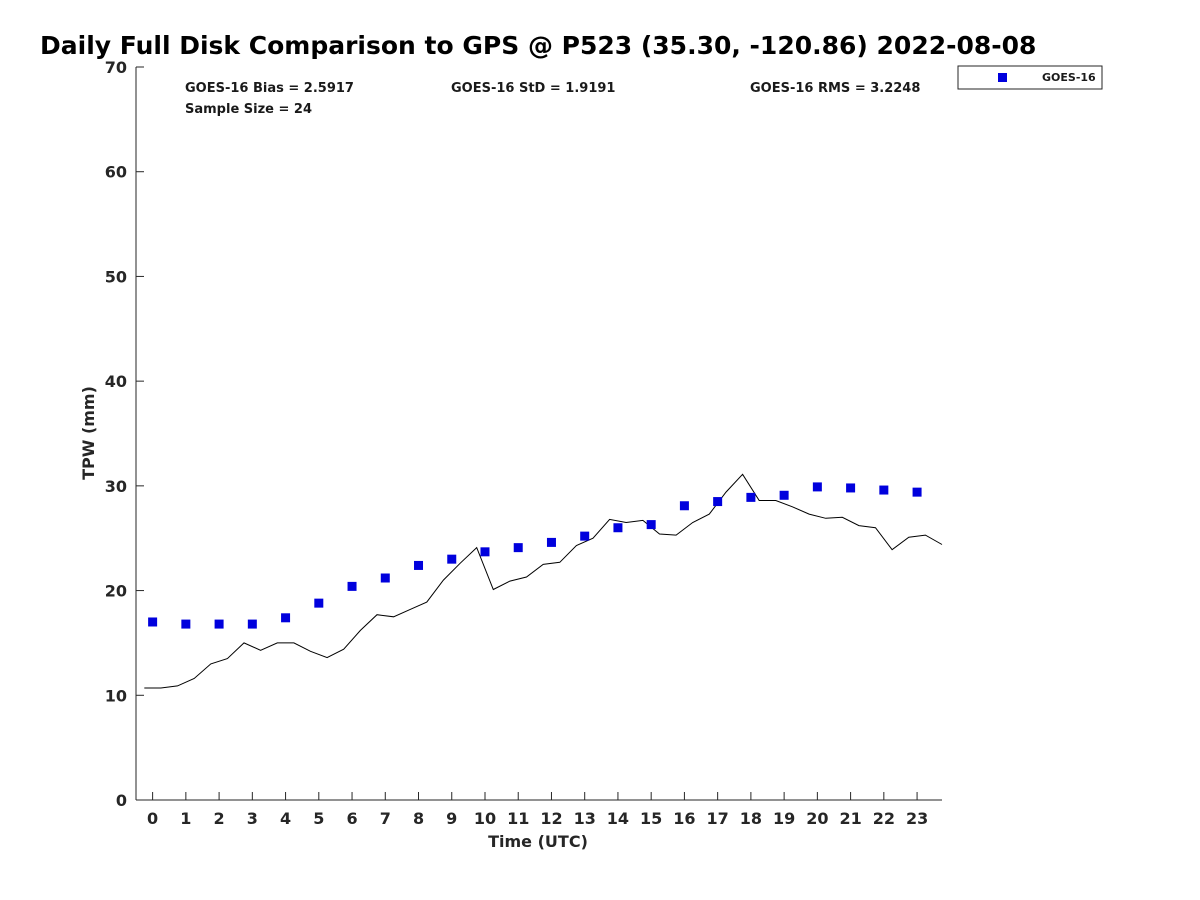 This screenshot has height=900, width=1200. What do you see at coordinates (538, 841) in the screenshot?
I see `x-axis-label: Time (UTC)` at bounding box center [538, 841].